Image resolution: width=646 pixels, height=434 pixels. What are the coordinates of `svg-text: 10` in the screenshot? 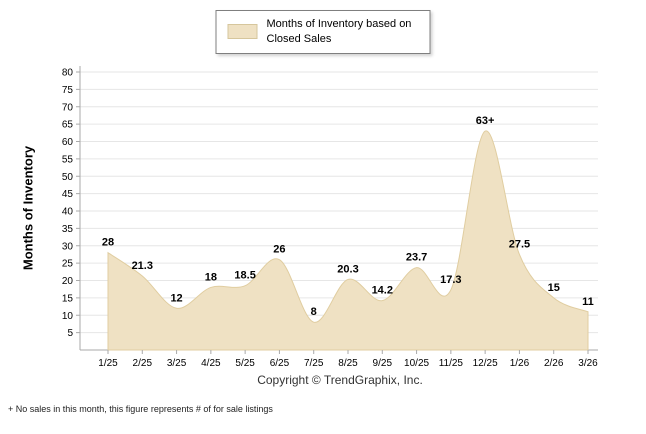 It's located at (68, 316).